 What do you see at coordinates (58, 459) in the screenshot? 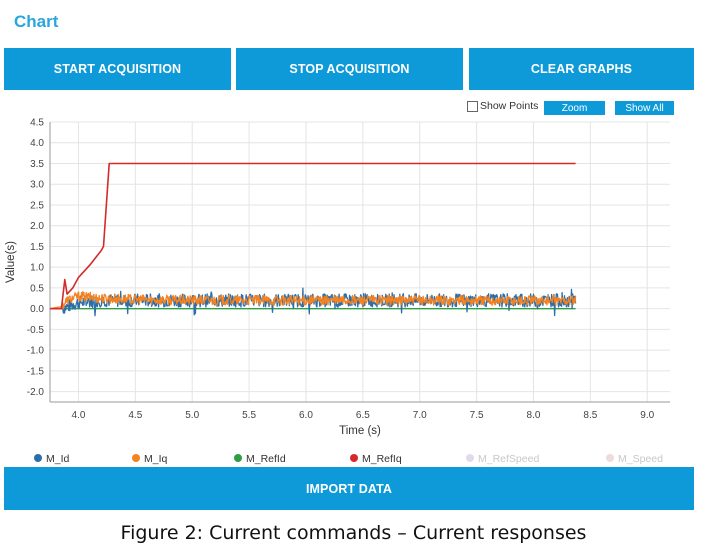
I see `legend-label: M_Id` at bounding box center [58, 459].